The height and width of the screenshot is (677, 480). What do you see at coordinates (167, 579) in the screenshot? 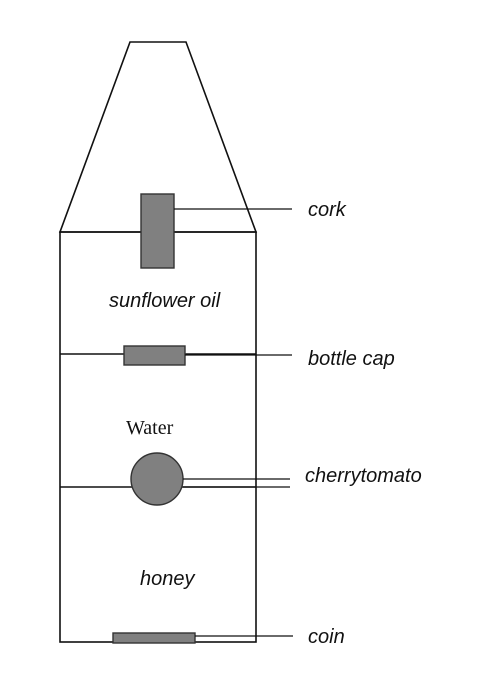
I see `honey-label: honey` at bounding box center [167, 579].